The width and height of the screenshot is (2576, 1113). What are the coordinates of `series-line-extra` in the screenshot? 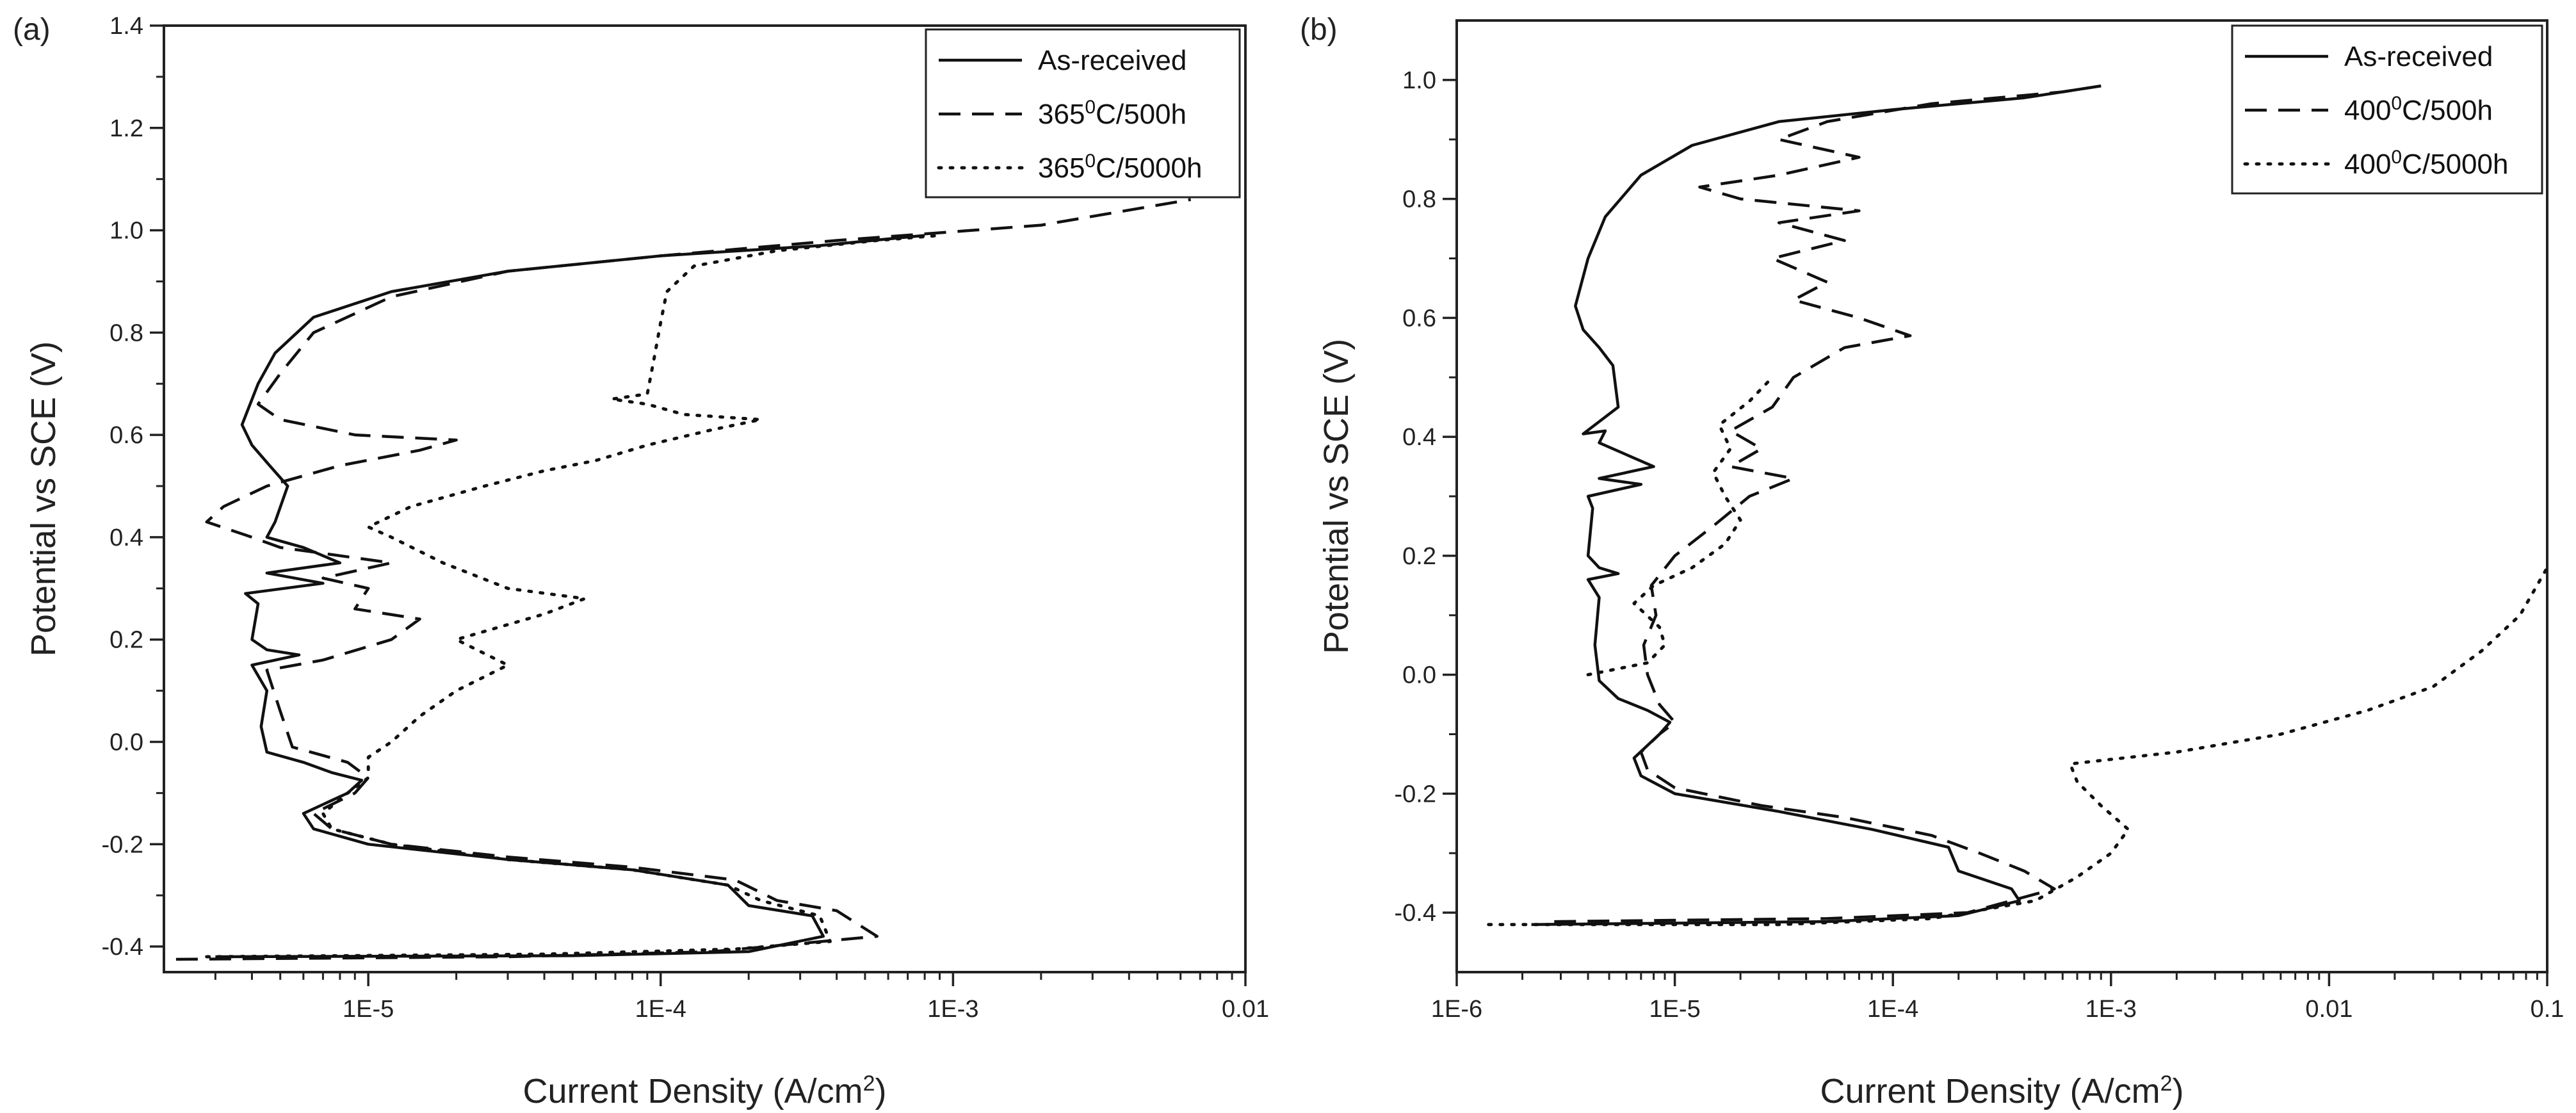 It's located at (1680, 526).